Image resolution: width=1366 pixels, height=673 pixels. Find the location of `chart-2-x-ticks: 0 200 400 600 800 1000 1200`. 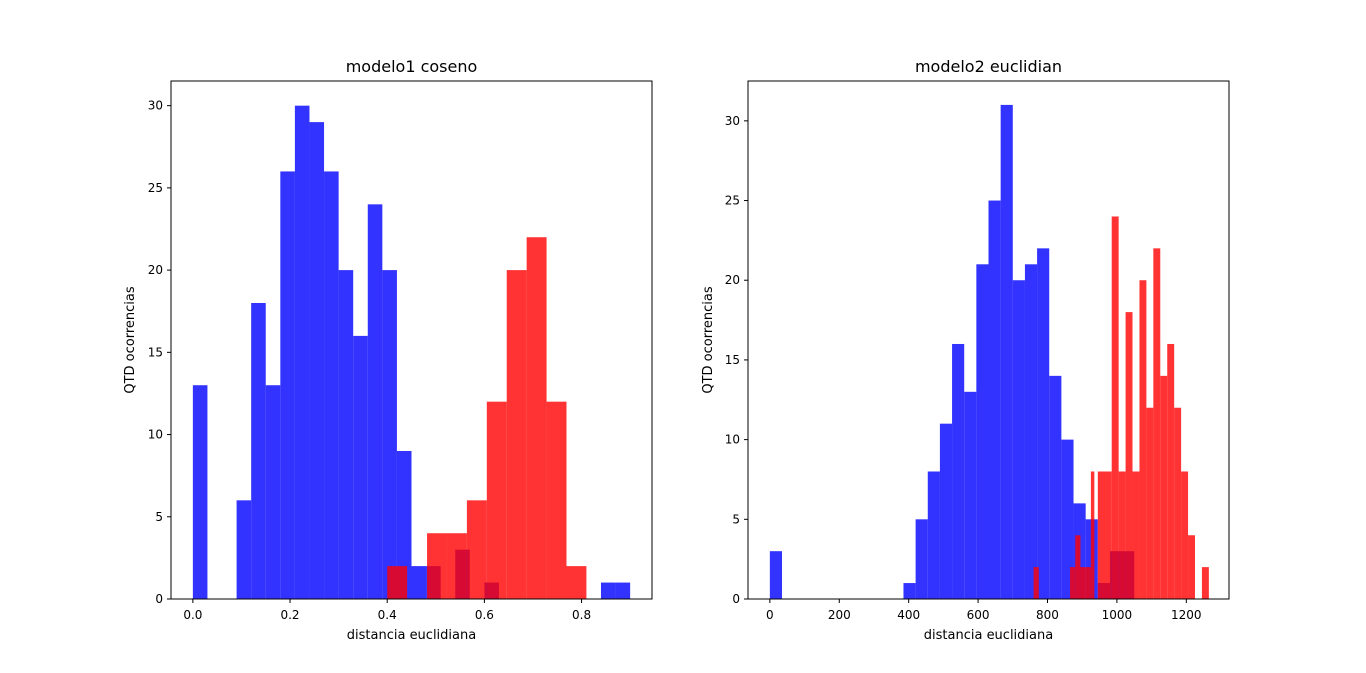

chart-2-x-ticks: 0 200 400 600 800 1000 1200 is located at coordinates (984, 610).